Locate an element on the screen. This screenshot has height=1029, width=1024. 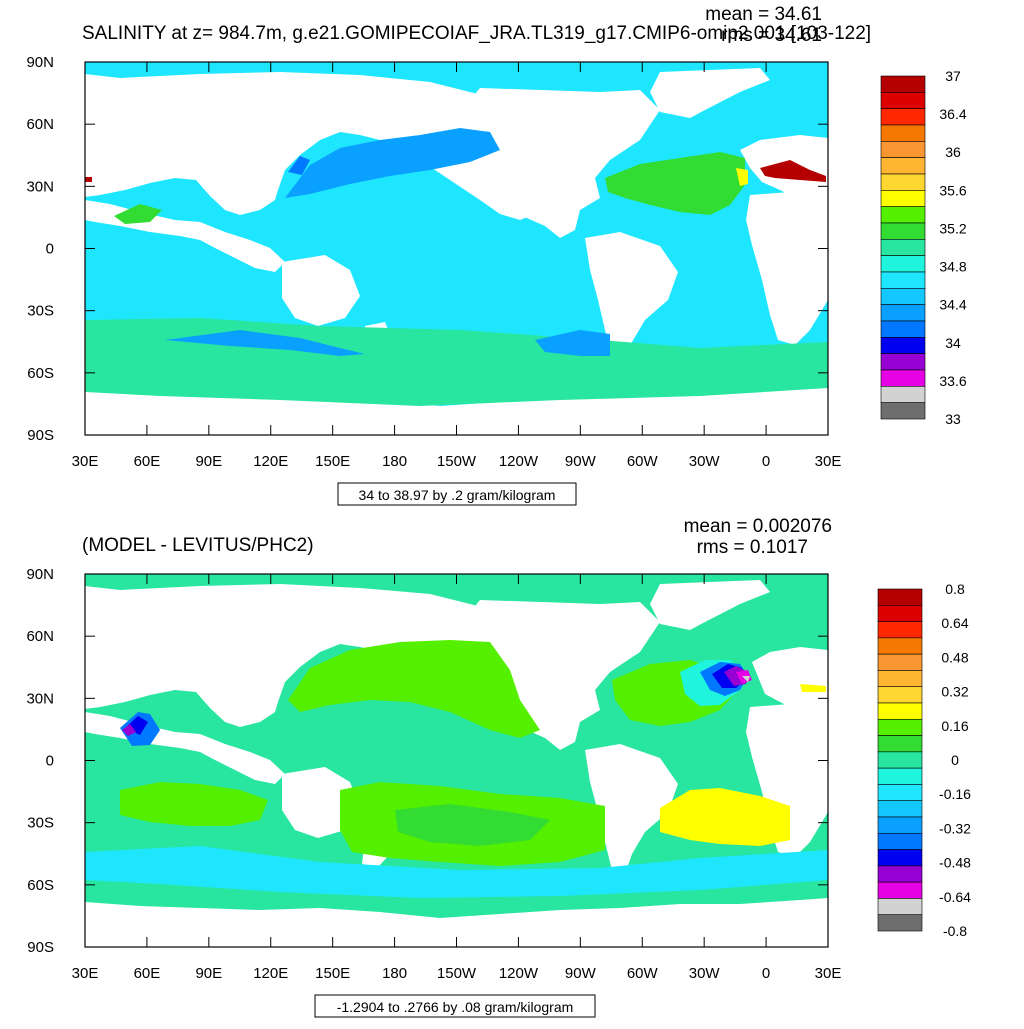
bottom-colorbar-label: 0.48 is located at coordinates (954, 657).